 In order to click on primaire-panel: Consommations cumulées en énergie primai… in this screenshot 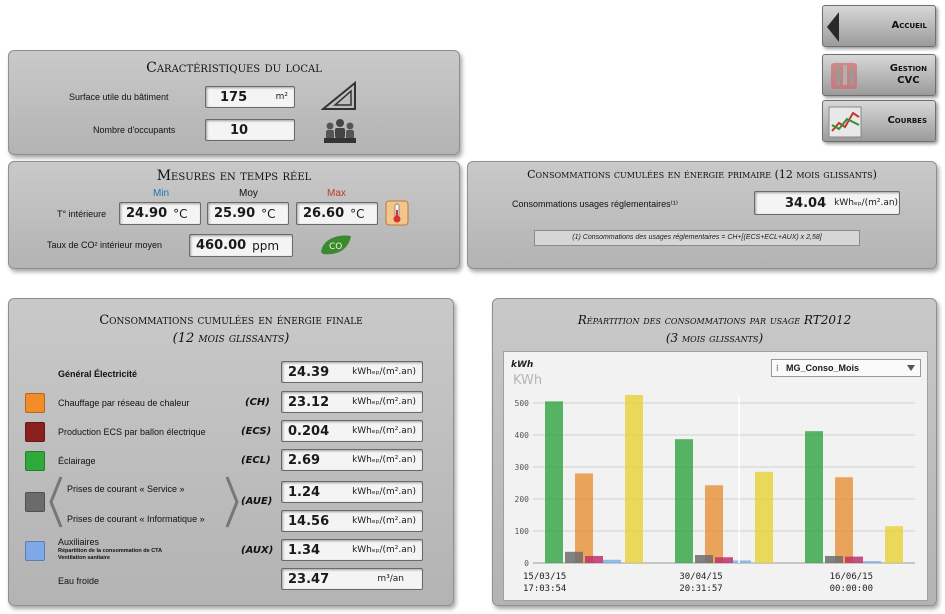, I will do `click(702, 215)`.